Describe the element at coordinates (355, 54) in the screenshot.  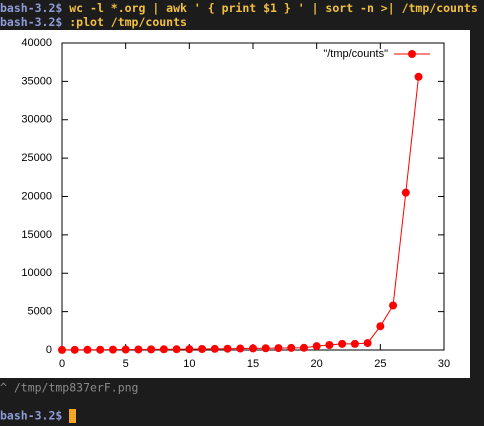
I see `legend-label: "/tmp/counts"` at that location.